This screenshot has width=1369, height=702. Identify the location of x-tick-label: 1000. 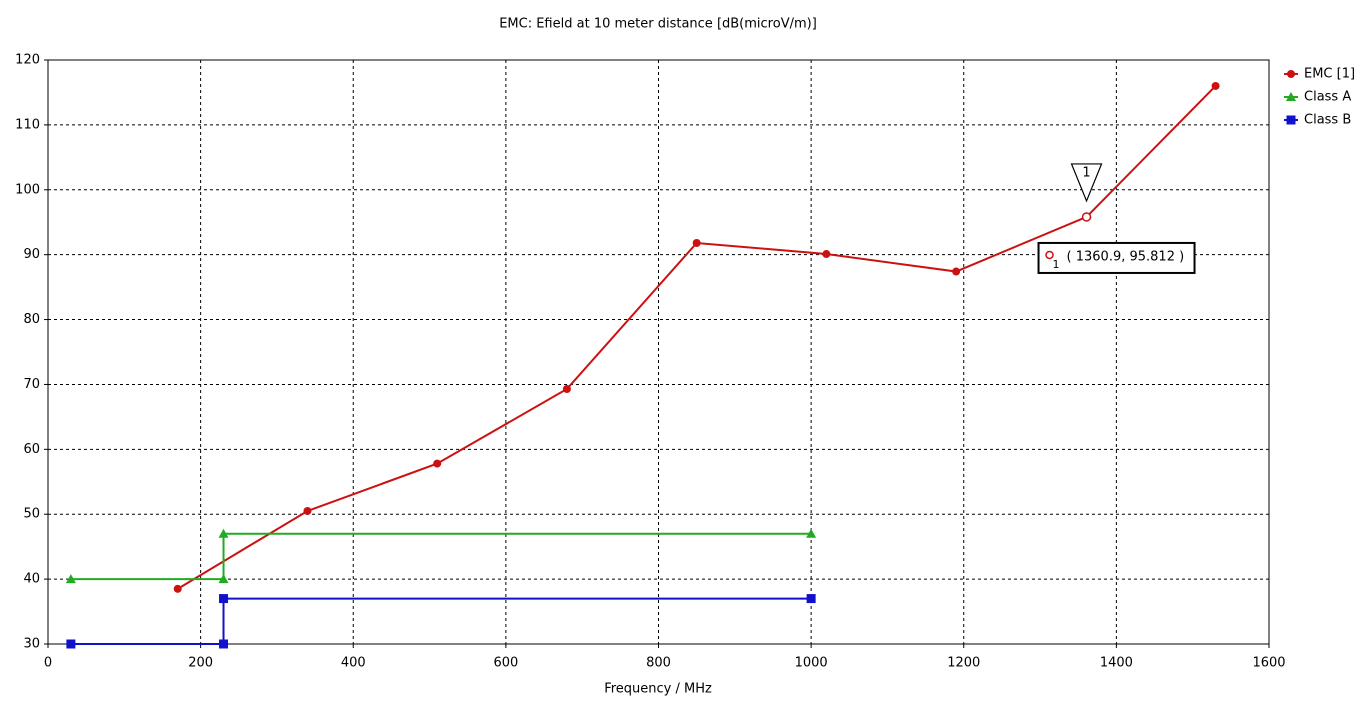
(811, 663).